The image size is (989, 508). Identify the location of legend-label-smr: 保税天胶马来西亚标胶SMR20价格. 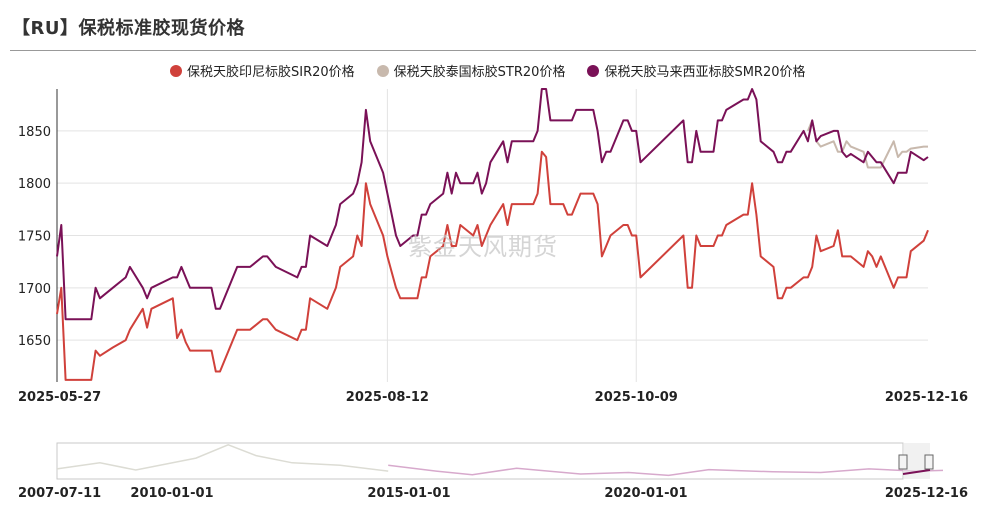
(705, 72).